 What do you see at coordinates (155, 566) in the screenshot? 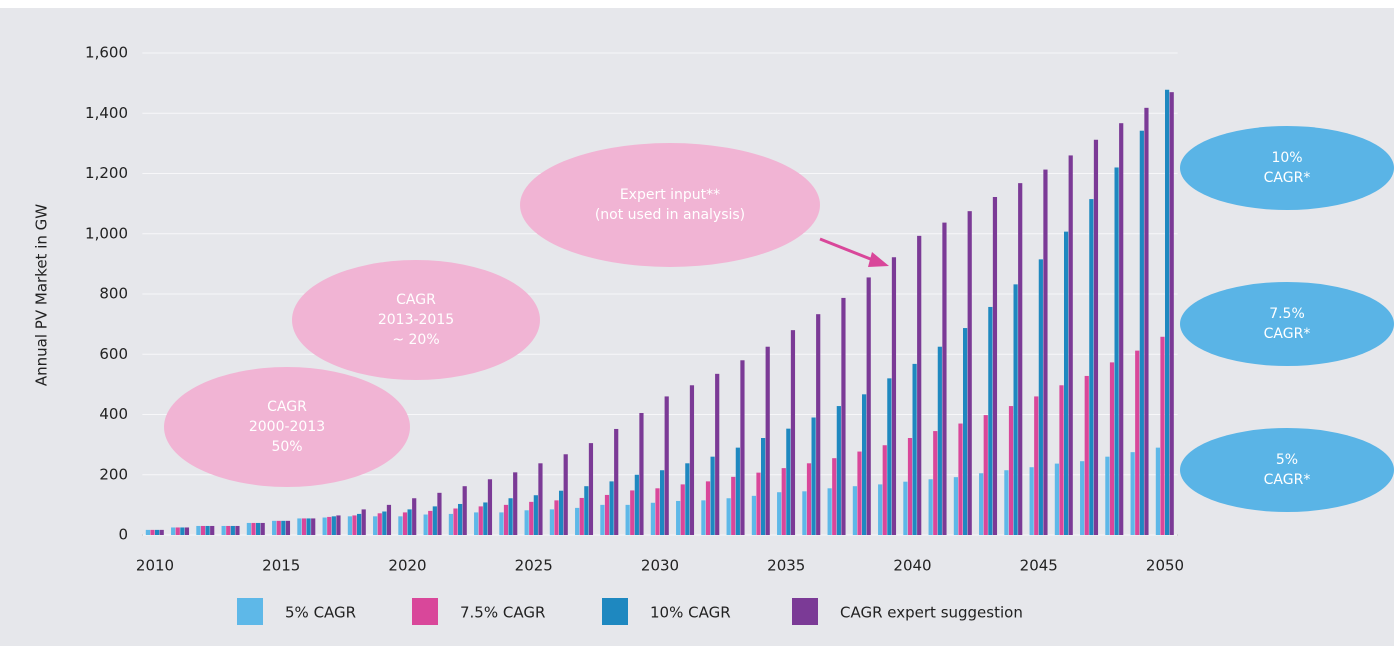
I see `x-tick-label: 2010` at bounding box center [155, 566].